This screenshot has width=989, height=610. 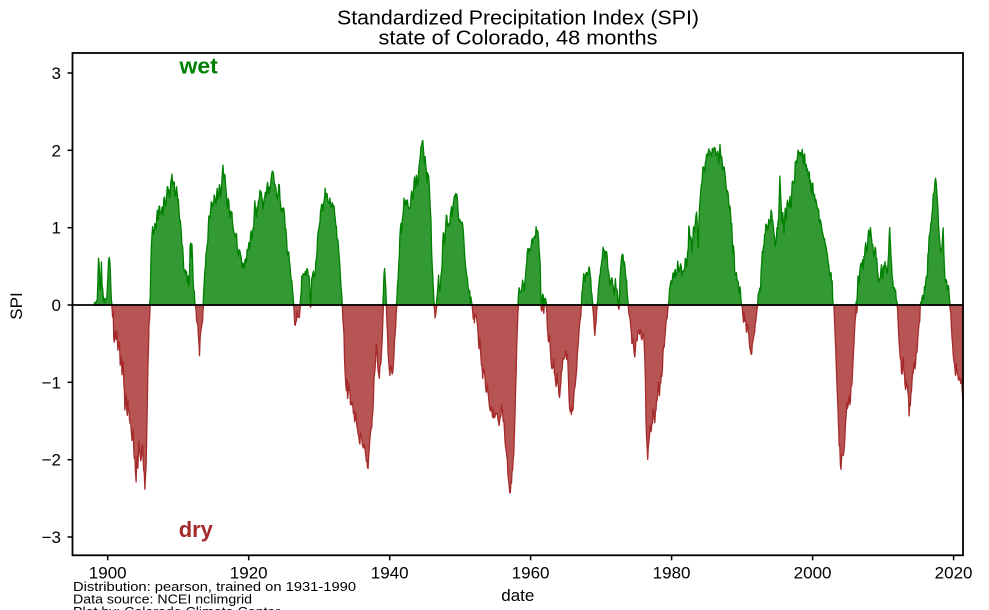 I want to click on svg-text: 1900, so click(x=108, y=573).